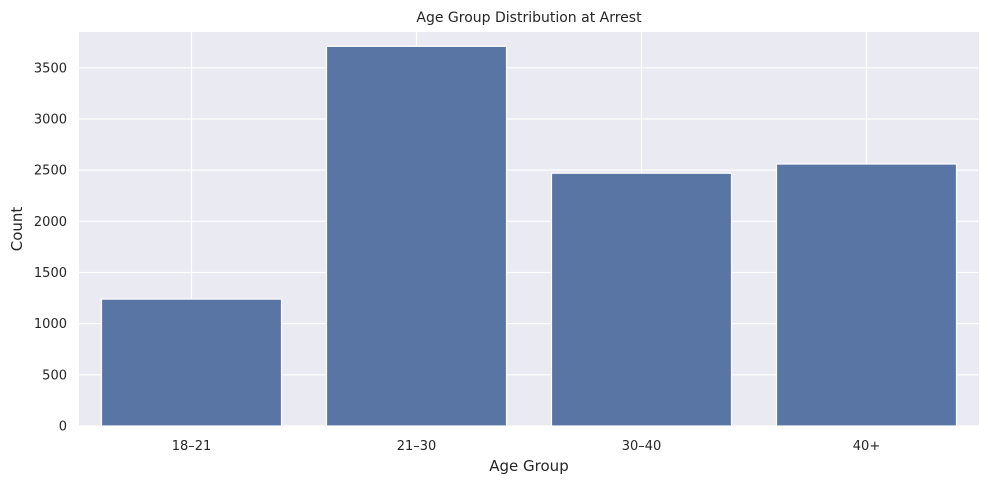  I want to click on y-axis-label: Count, so click(17, 229).